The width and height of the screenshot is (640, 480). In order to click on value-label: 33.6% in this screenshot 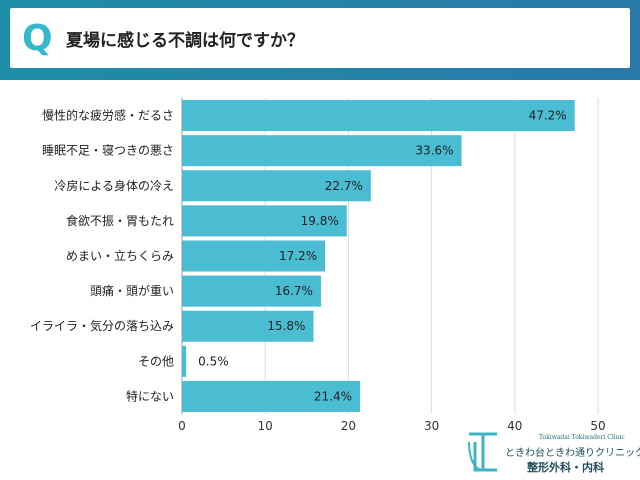, I will do `click(434, 151)`.